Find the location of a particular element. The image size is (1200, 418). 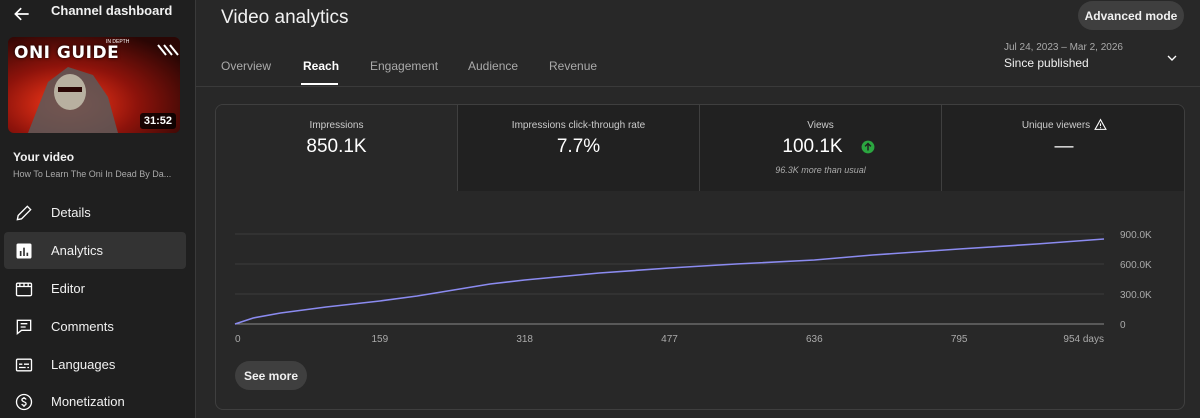

sidebar-title: Channel dashboard is located at coordinates (112, 10).